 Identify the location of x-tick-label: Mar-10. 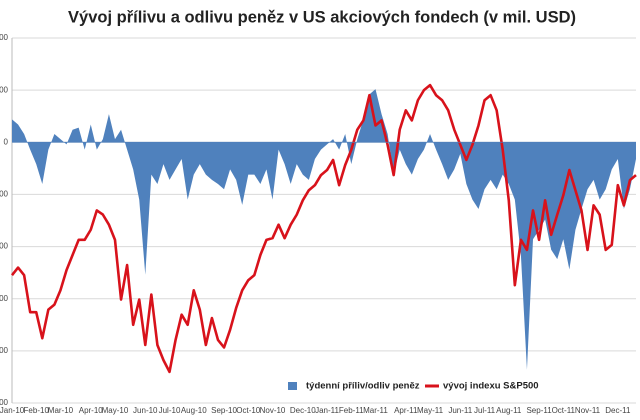
(61, 410).